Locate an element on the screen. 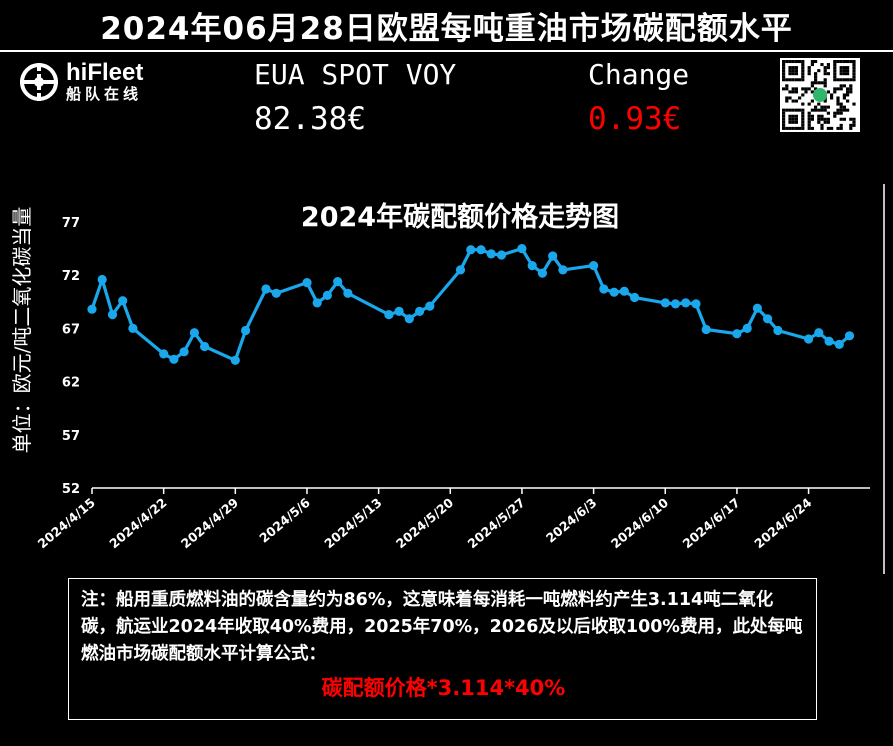 Image resolution: width=893 pixels, height=746 pixels. x-tick-label: 2024/6/24 is located at coordinates (783, 523).